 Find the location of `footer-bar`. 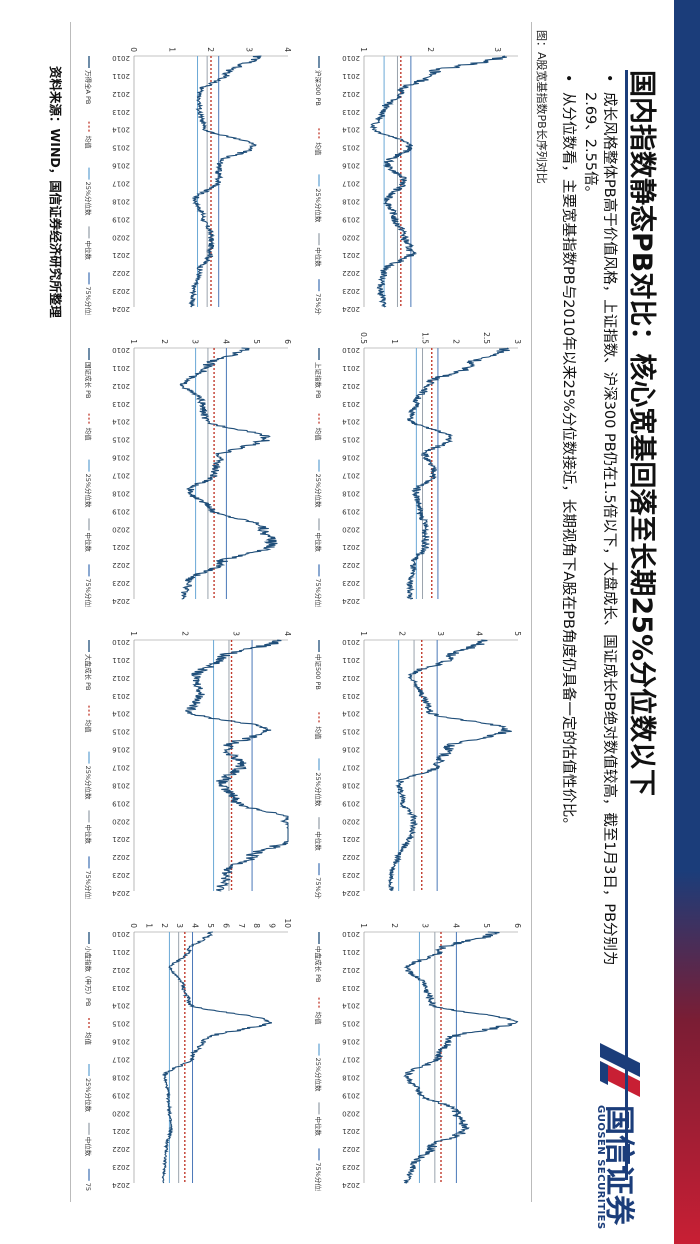

footer-bar is located at coordinates (687, 622).